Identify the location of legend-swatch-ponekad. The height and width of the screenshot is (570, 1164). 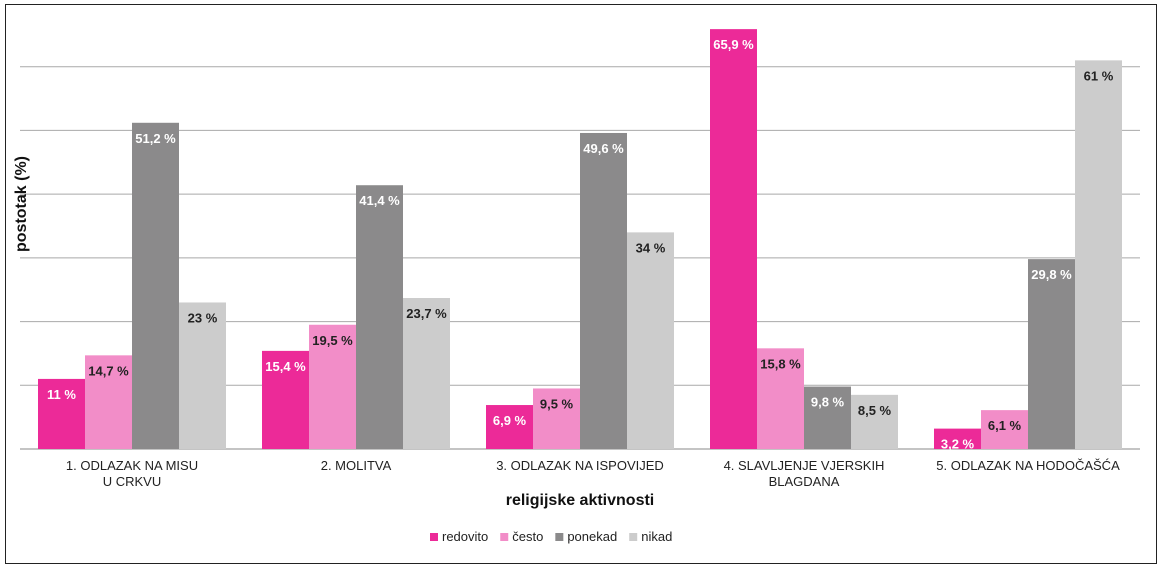
(559, 537).